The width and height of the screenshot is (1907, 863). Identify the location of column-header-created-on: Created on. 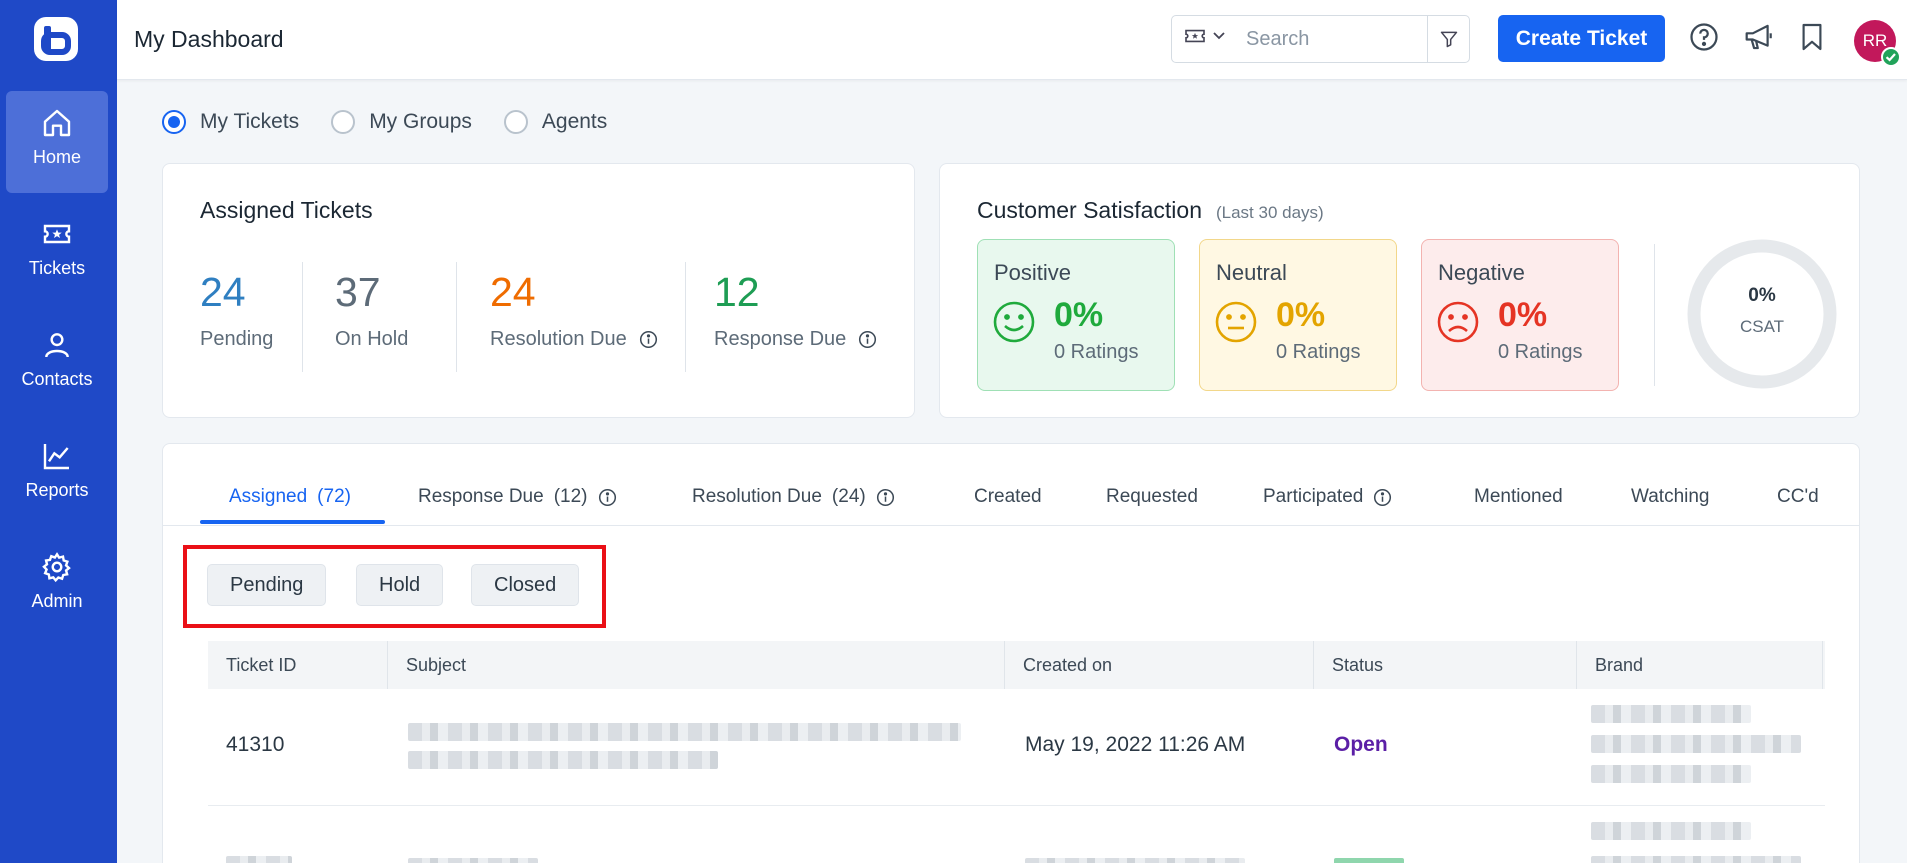
(1159, 665).